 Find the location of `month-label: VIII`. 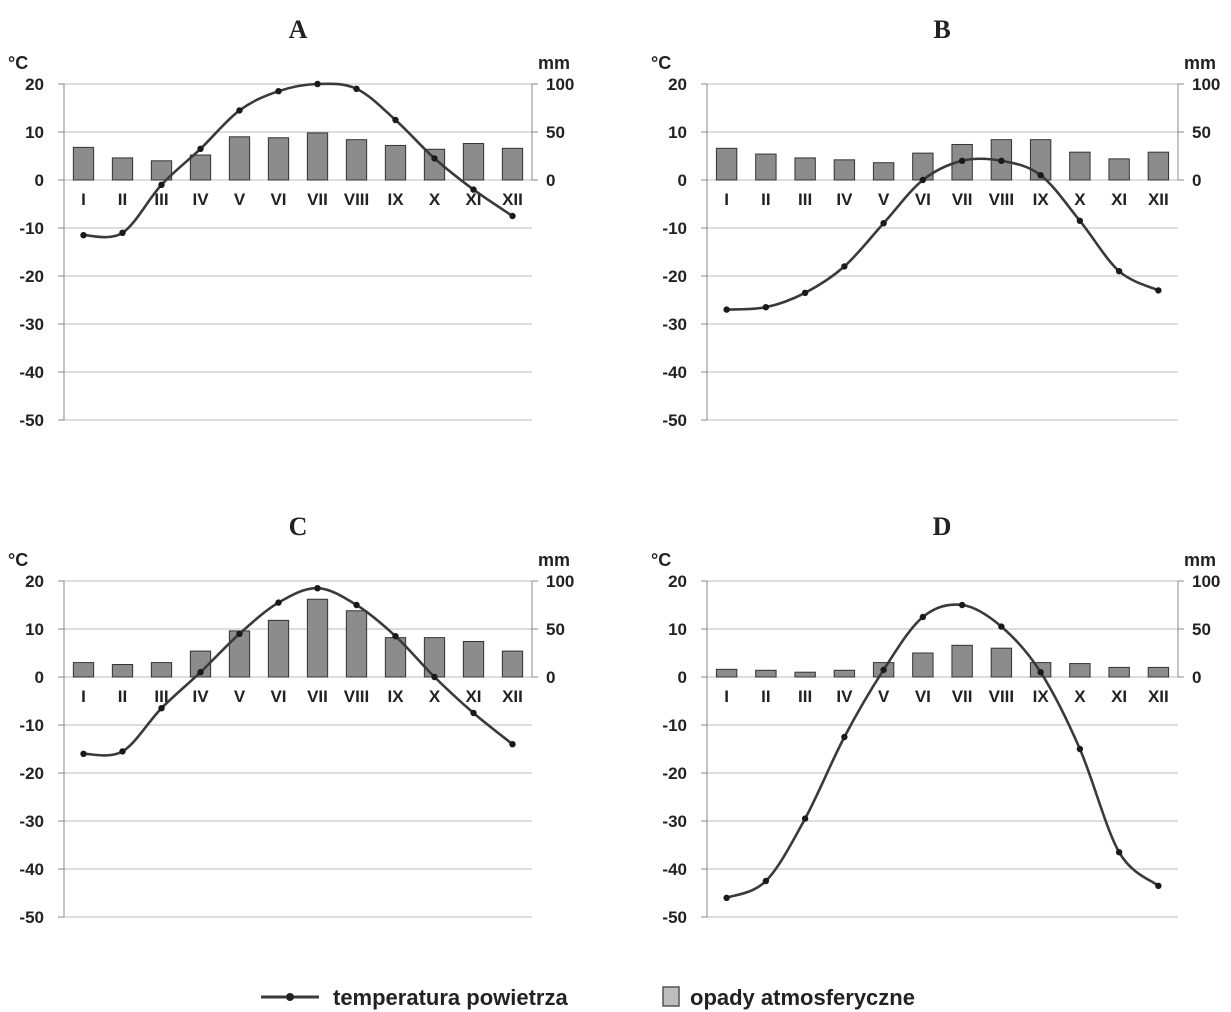

month-label: VIII is located at coordinates (357, 696).